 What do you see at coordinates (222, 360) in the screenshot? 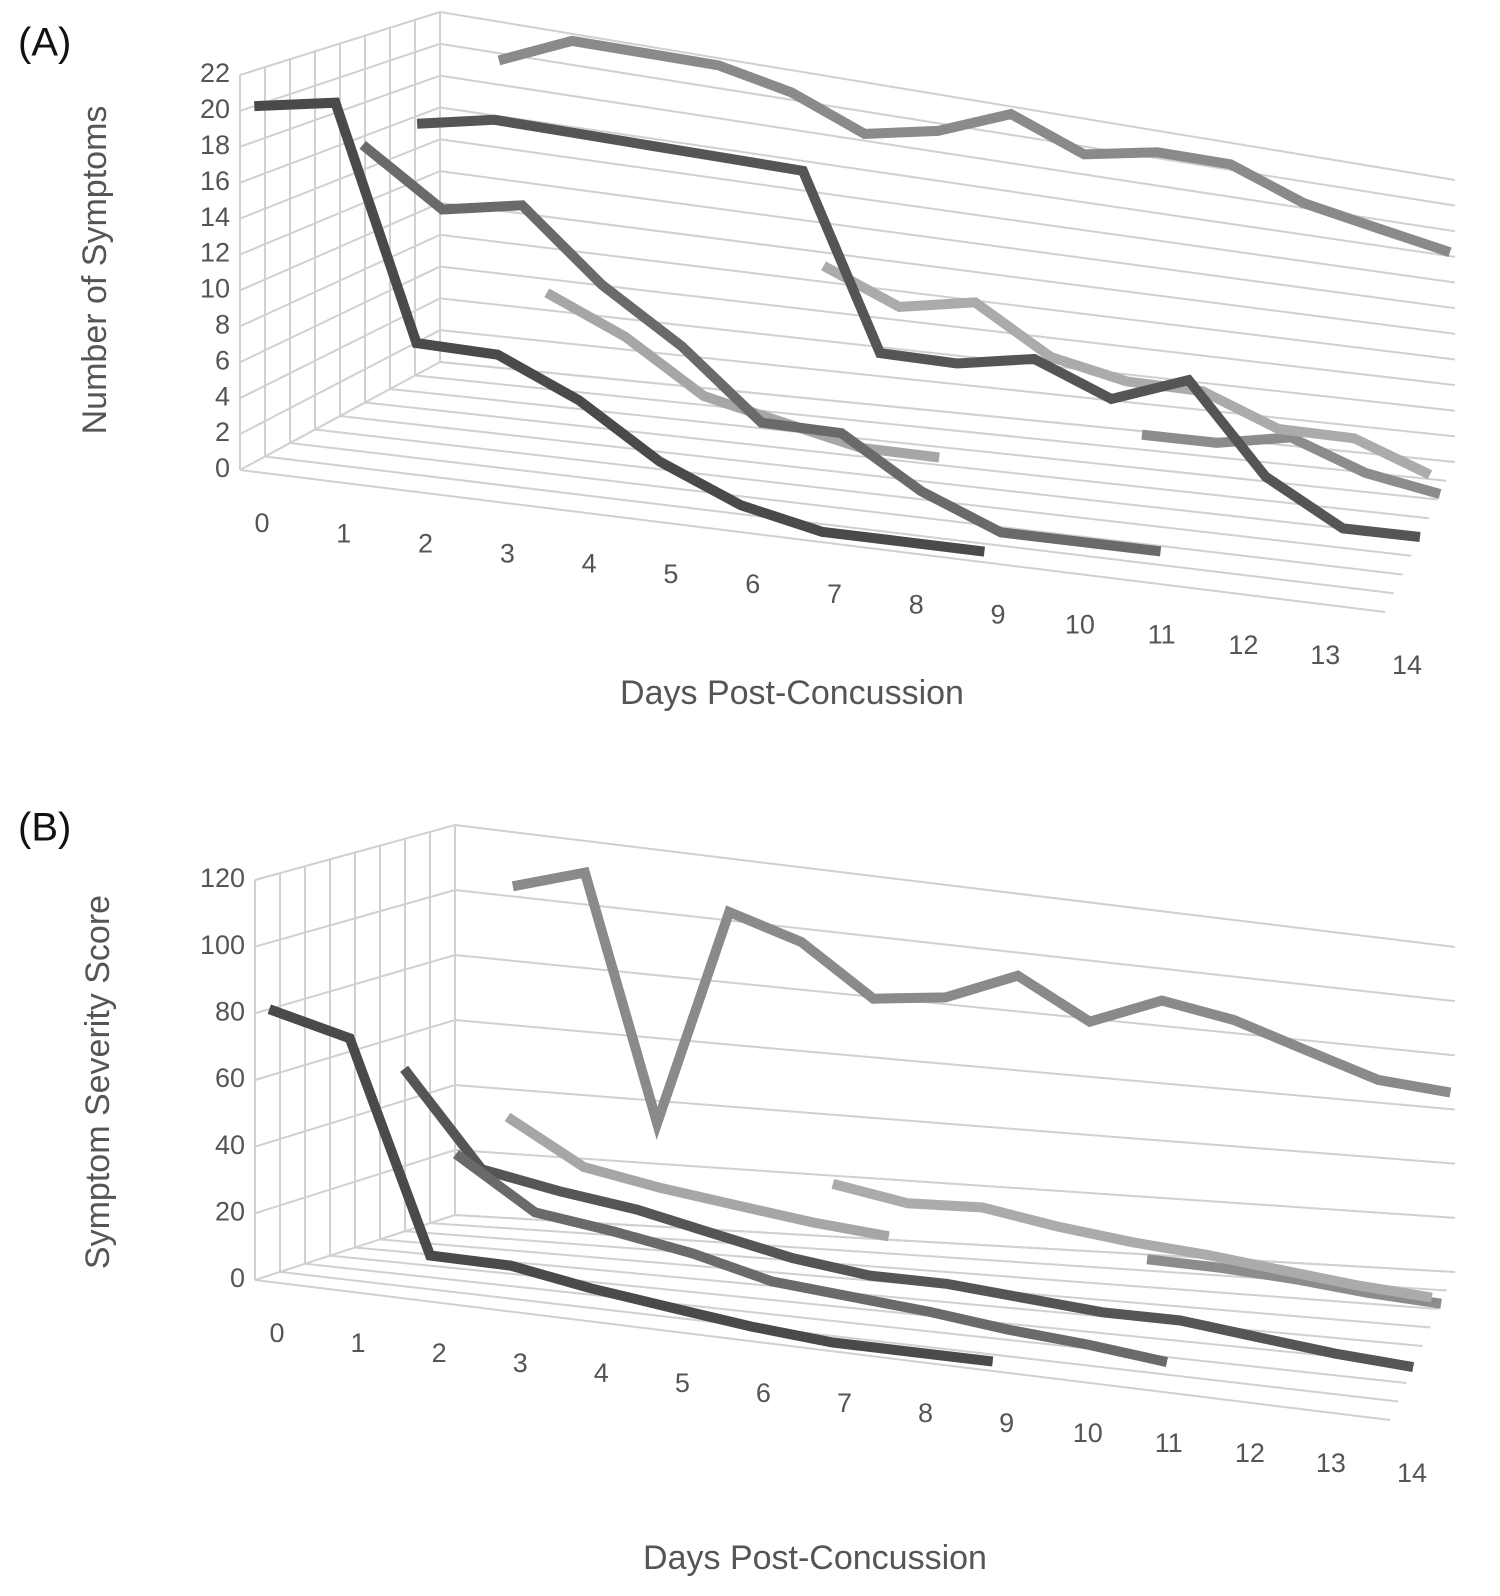
I see `y-tick-label: 6` at bounding box center [222, 360].